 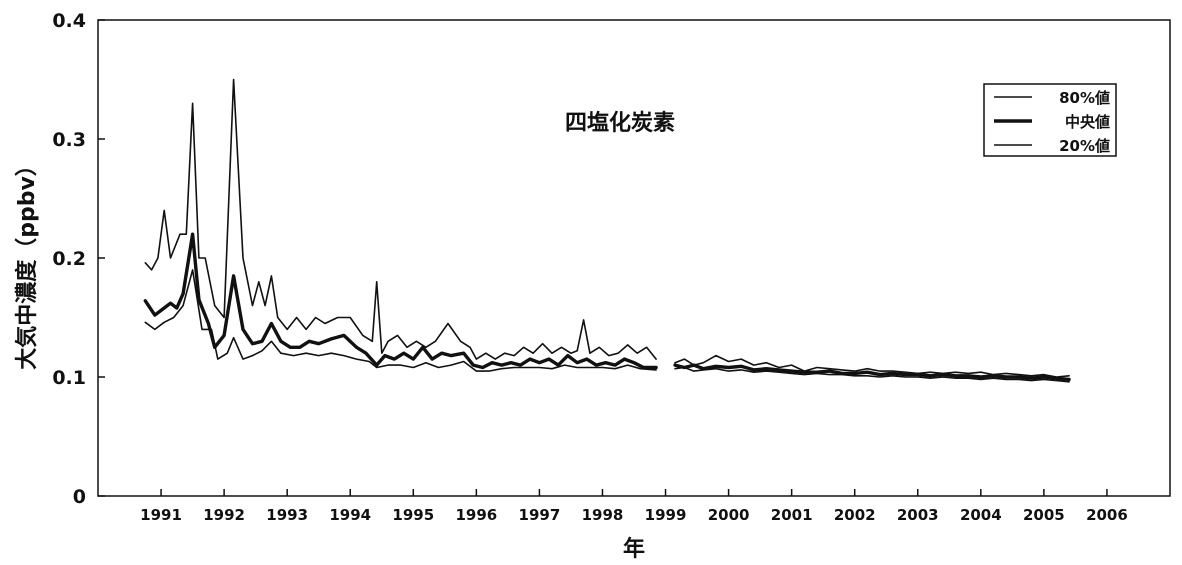 What do you see at coordinates (1044, 515) in the screenshot?
I see `x-tick-label: 2005` at bounding box center [1044, 515].